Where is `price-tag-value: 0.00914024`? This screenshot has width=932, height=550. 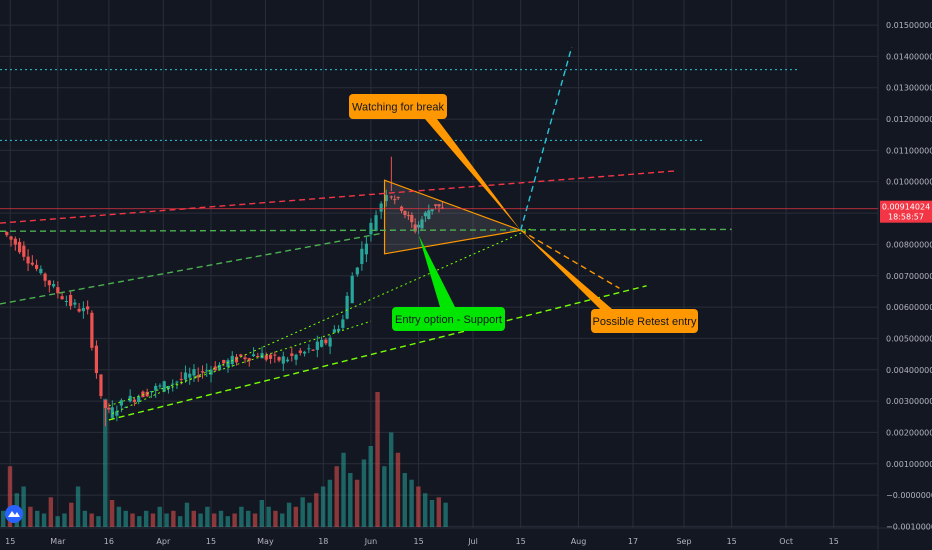 price-tag-value: 0.00914024 is located at coordinates (906, 207).